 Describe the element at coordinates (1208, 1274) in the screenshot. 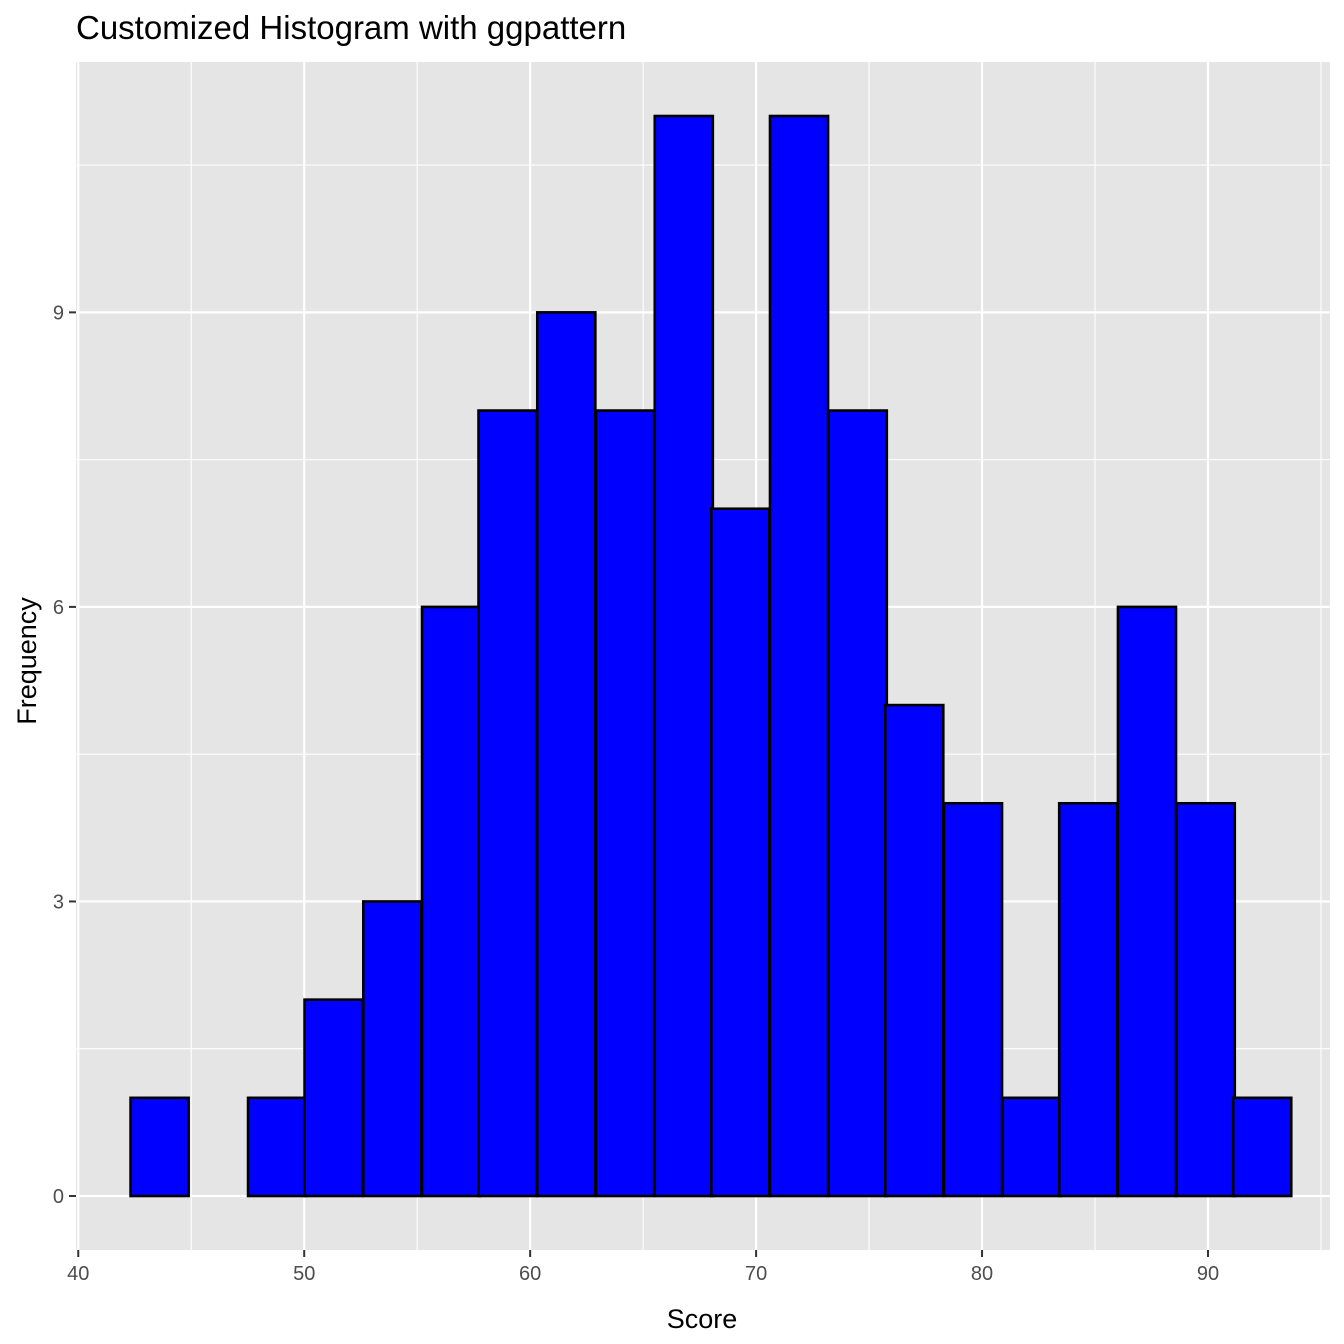

I see `x-tick-label: 90` at that location.